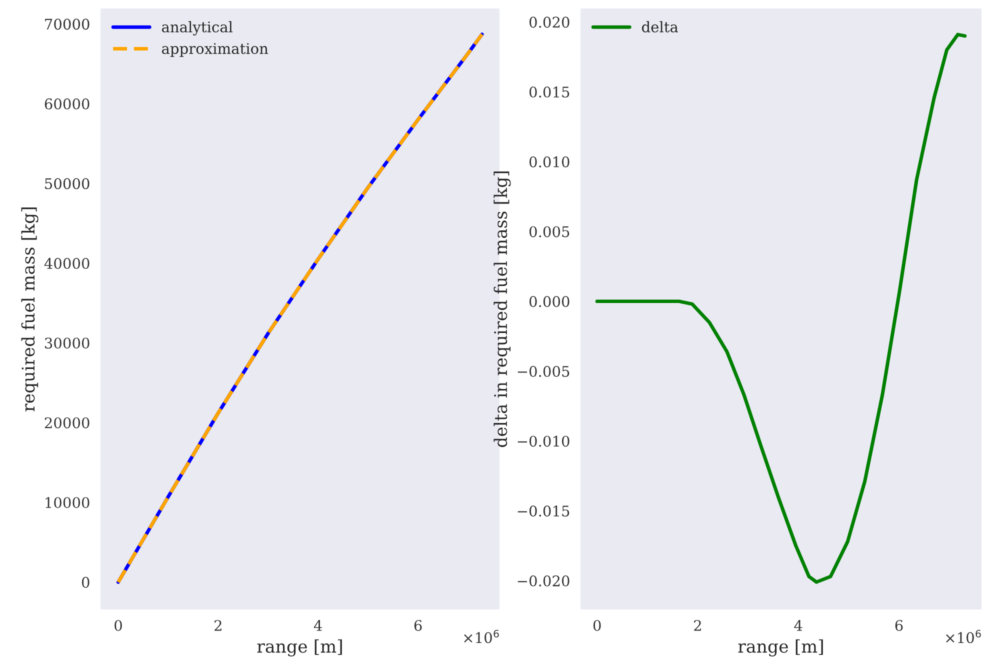 This screenshot has width=984, height=671. What do you see at coordinates (67, 104) in the screenshot?
I see `y-tick-label: 60000` at bounding box center [67, 104].